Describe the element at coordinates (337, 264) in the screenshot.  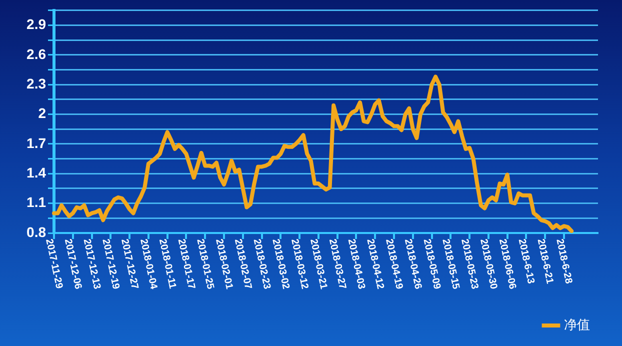
I see `x-tick-label: 2018-03-27` at that location.